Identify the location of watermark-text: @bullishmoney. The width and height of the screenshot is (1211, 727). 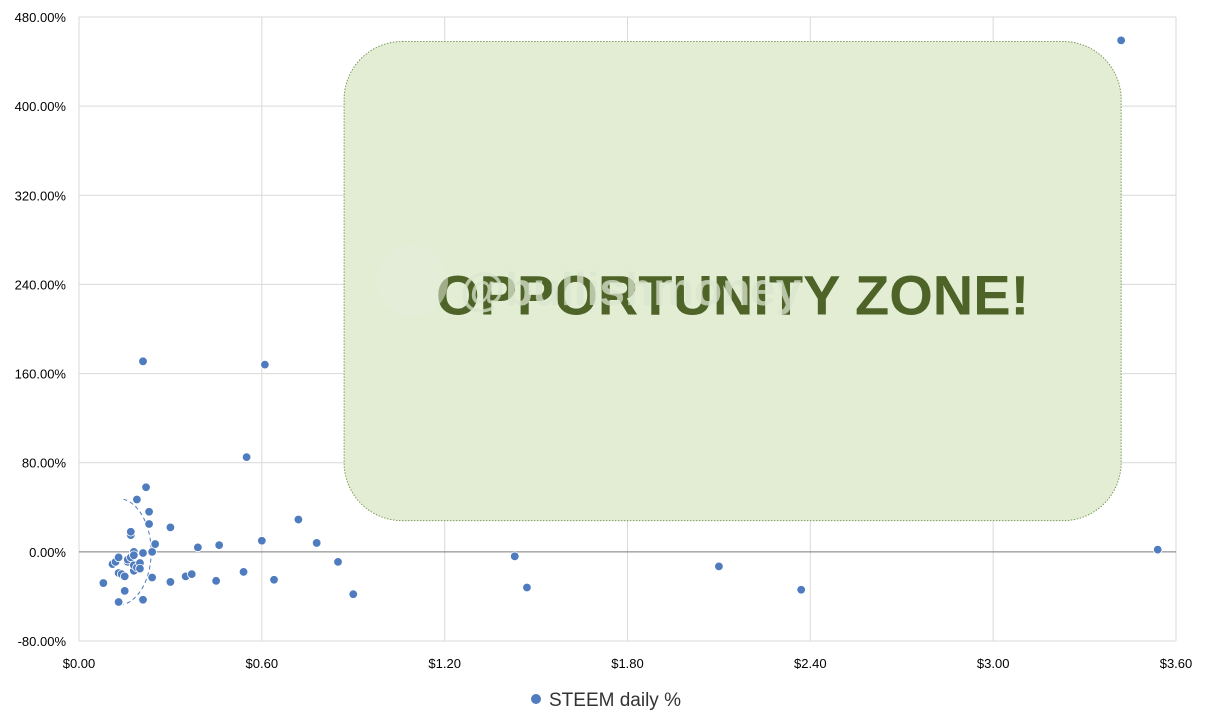
(631, 289).